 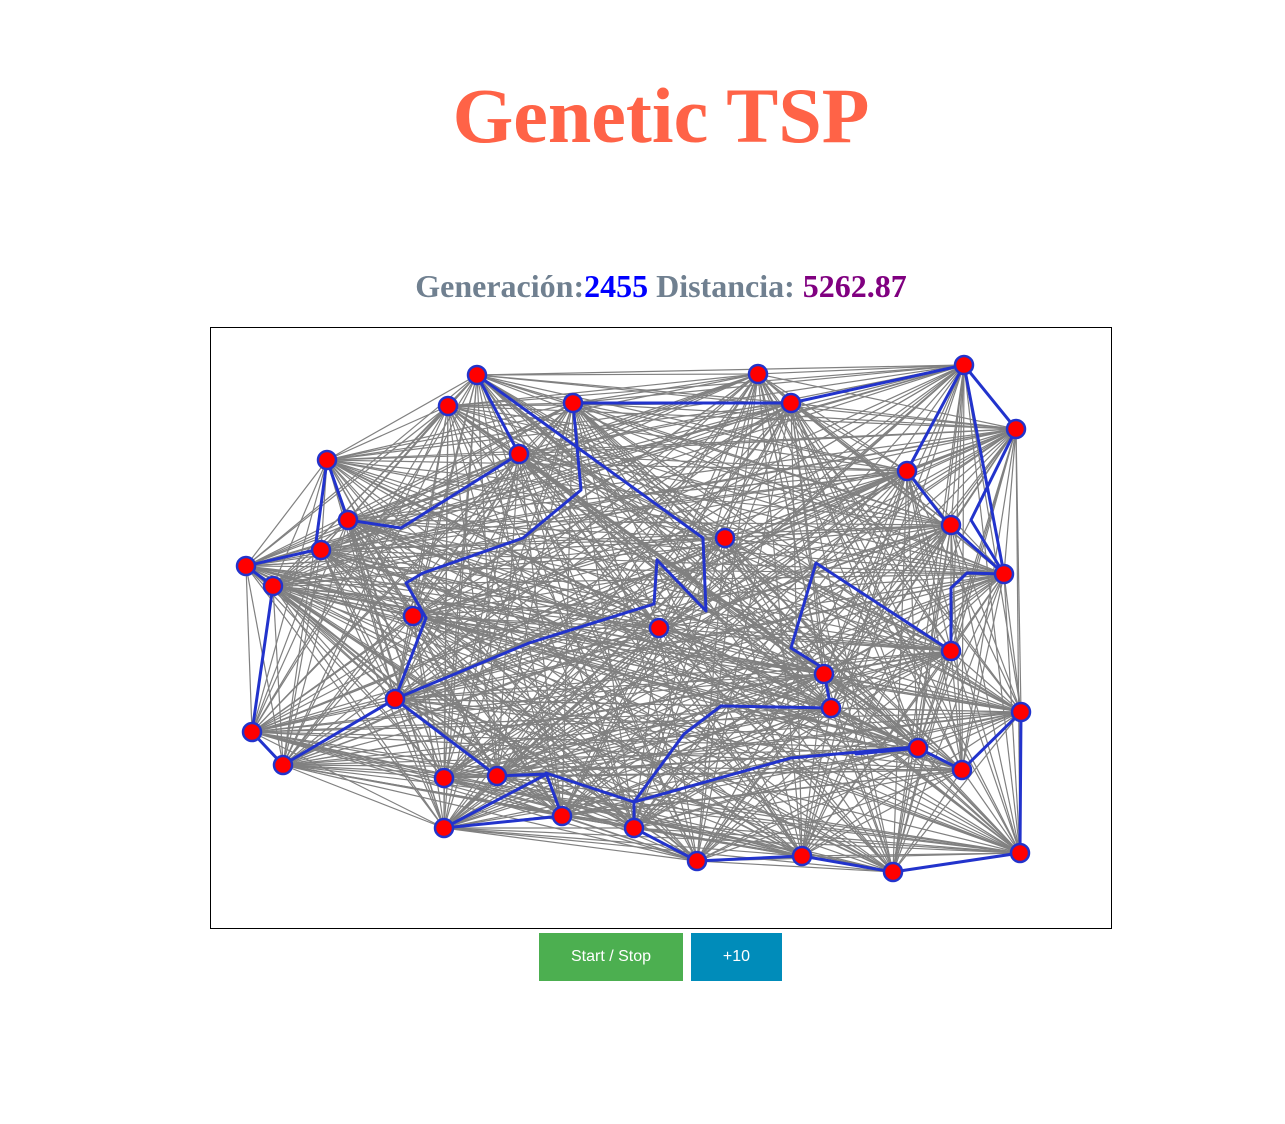 What do you see at coordinates (736, 957) in the screenshot?
I see `add-ten-button: +10` at bounding box center [736, 957].